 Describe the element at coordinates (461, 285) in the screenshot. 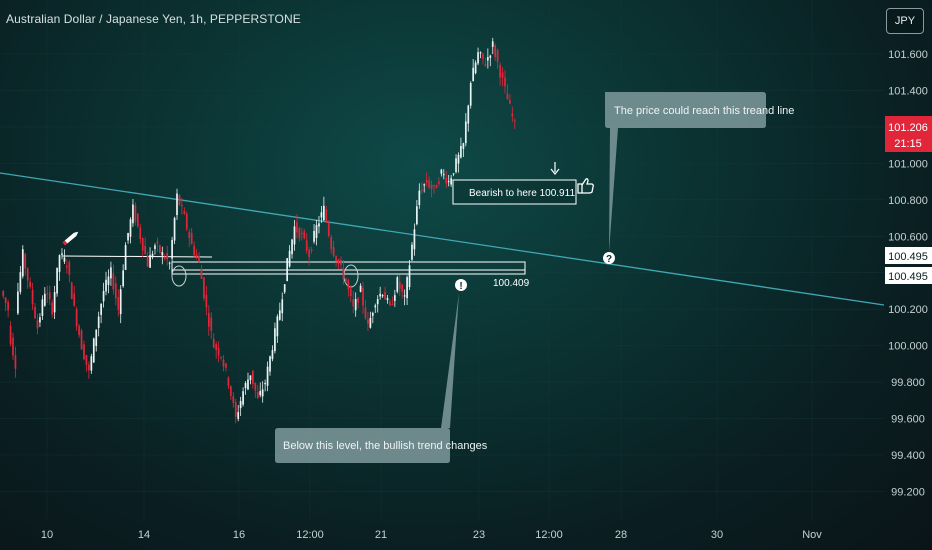

I see `info-icon: !` at that location.